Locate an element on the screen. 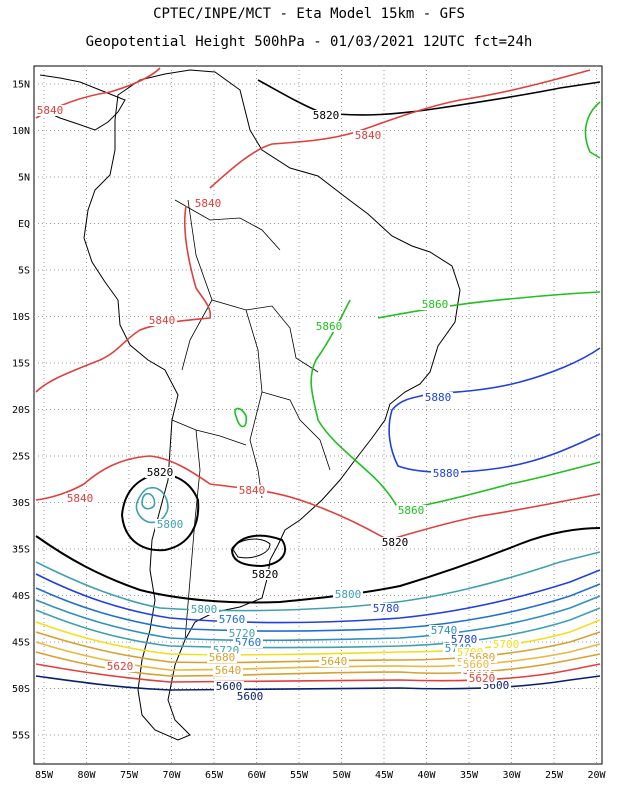 This screenshot has height=800, width=618. lon-tick-label: 35W is located at coordinates (469, 775).